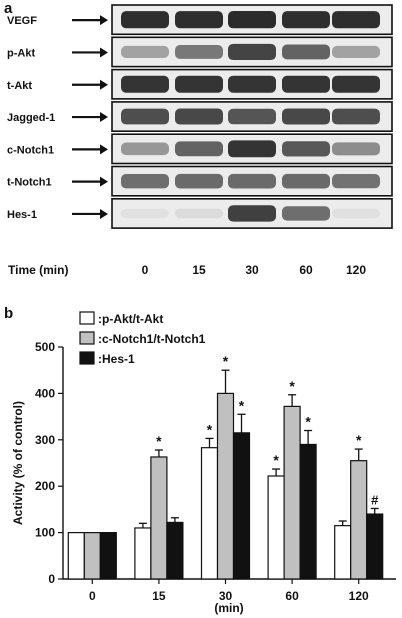 This screenshot has width=402, height=618. I want to click on y-tick-label: 500, so click(45, 347).